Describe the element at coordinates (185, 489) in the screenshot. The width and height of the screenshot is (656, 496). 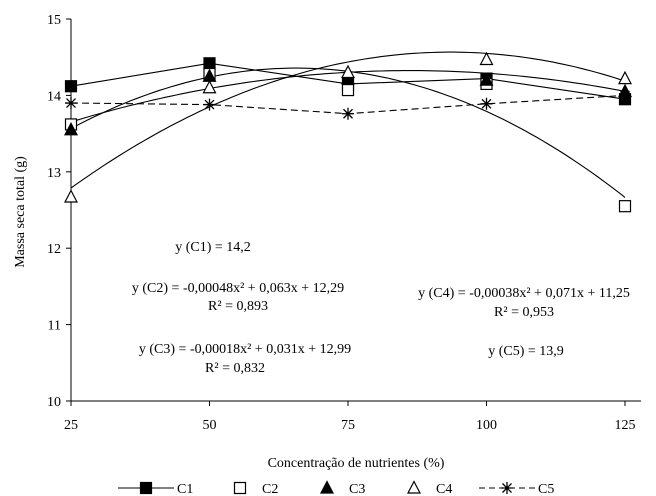
I see `legend-label-c1: C1` at that location.